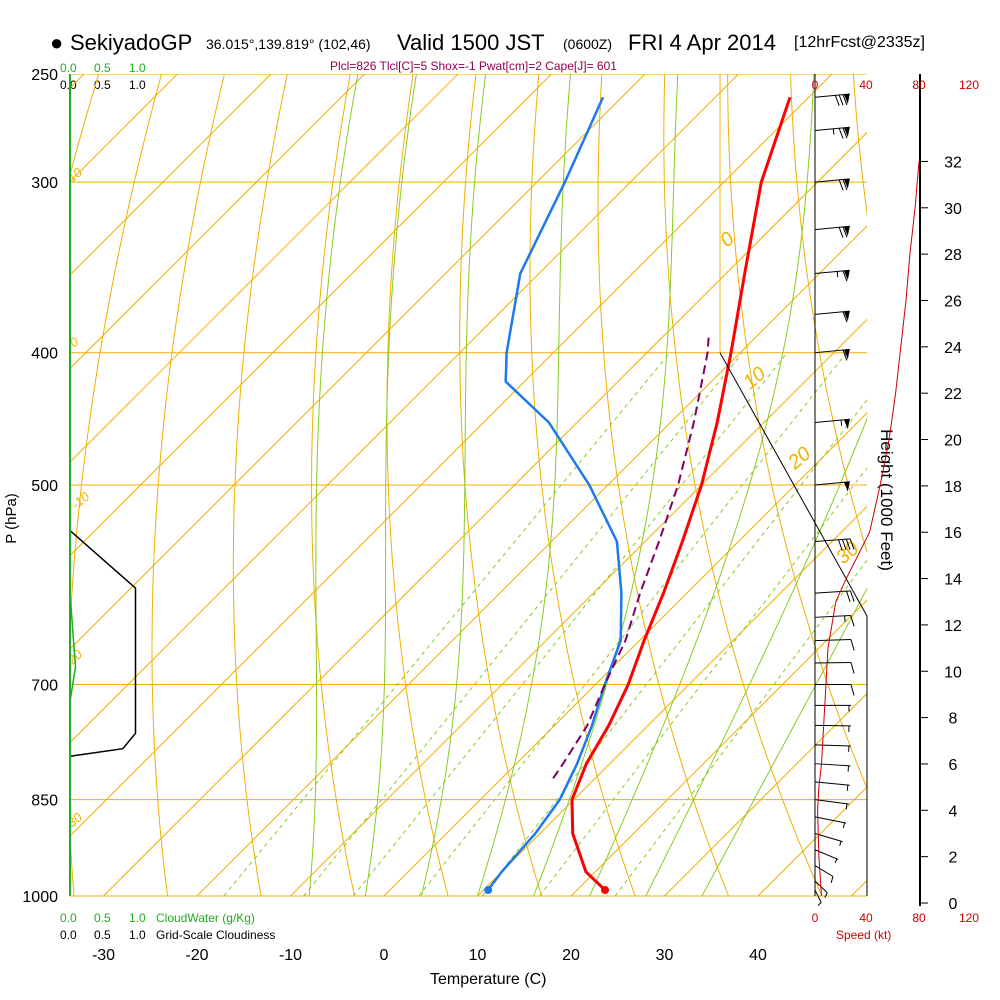 This screenshot has height=1000, width=1000. What do you see at coordinates (44, 486) in the screenshot?
I see `pressure-tick-label: 500` at bounding box center [44, 486].